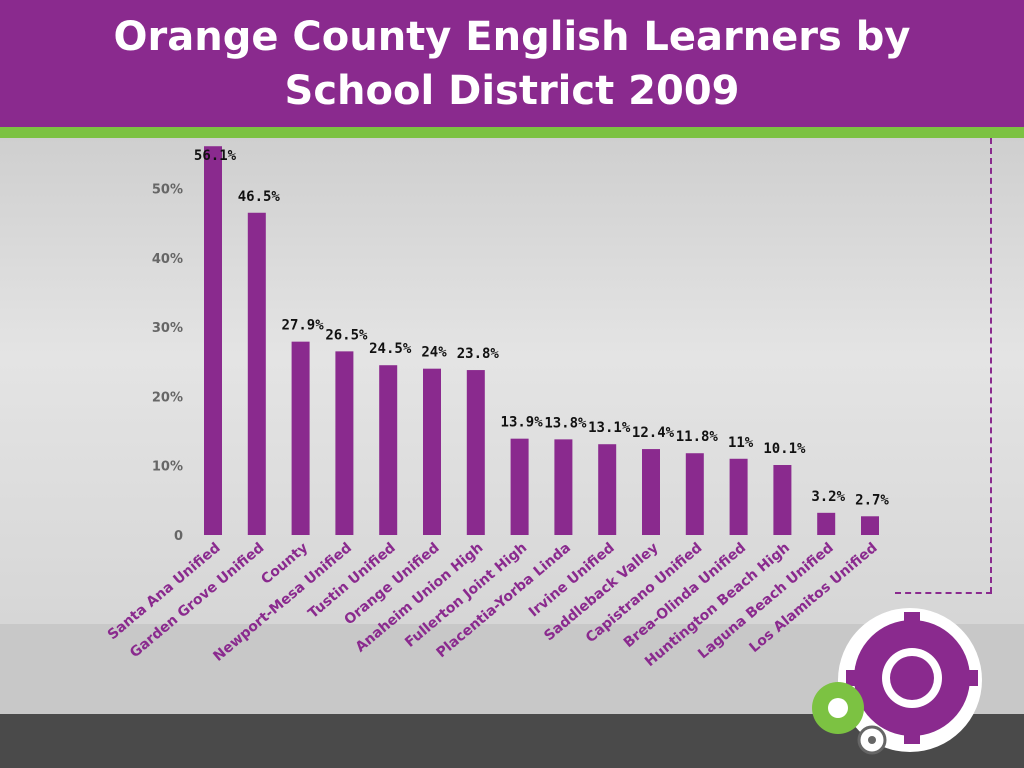 Image resolution: width=1024 pixels, height=768 pixels. I want to click on dashed-frame-right, so click(991, 365).